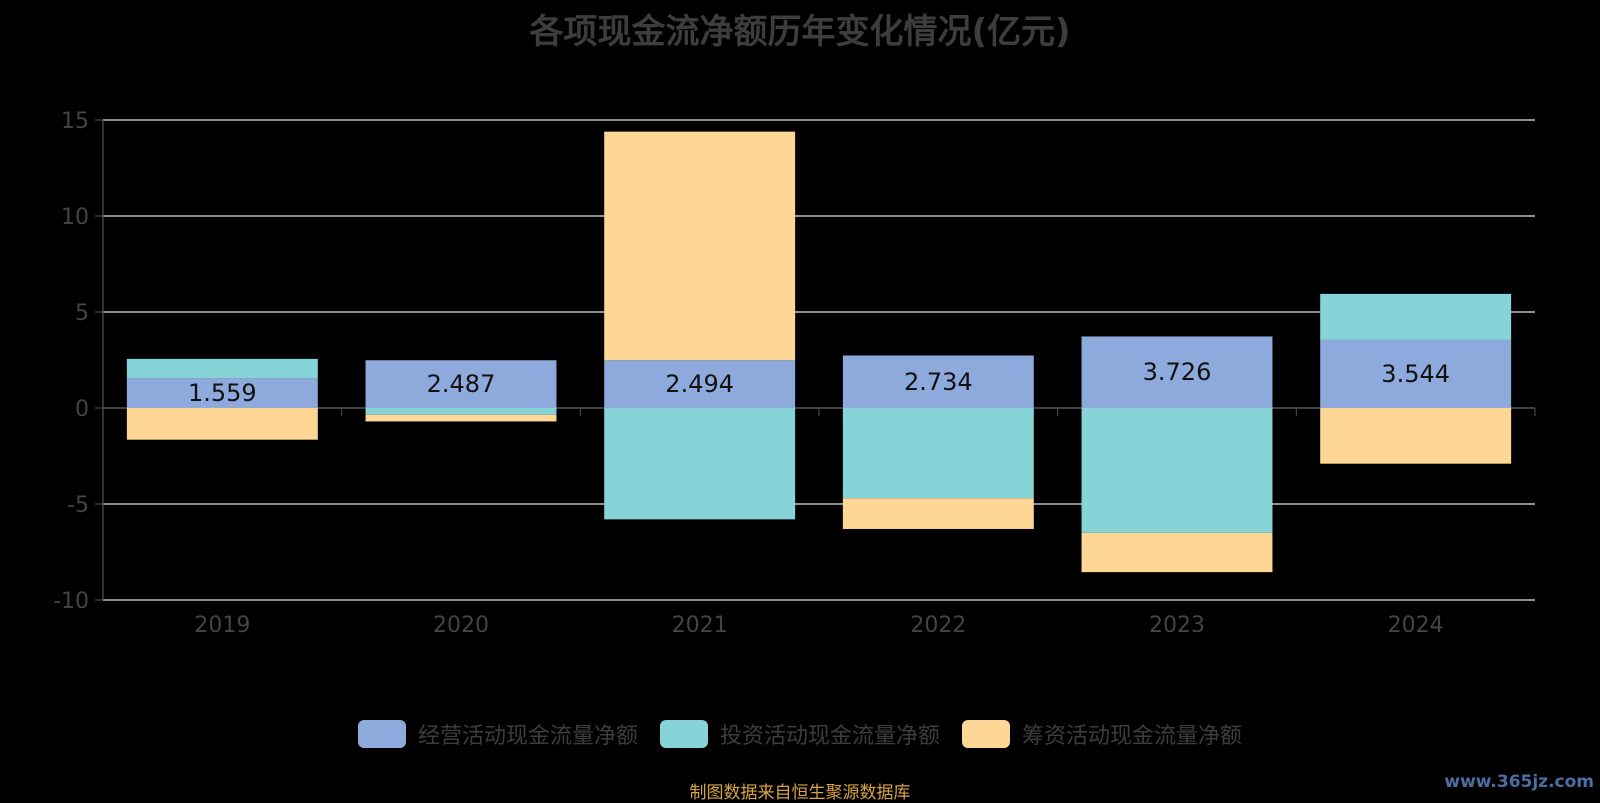 The width and height of the screenshot is (1600, 803). I want to click on bar-financing-2021, so click(700, 246).